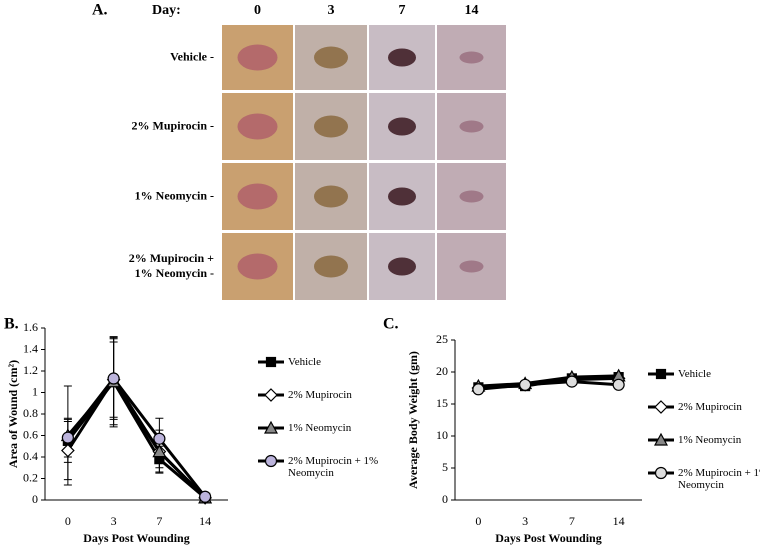 Image resolution: width=760 pixels, height=547 pixels. Describe the element at coordinates (442, 371) in the screenshot. I see `y-tick-label: 20` at that location.